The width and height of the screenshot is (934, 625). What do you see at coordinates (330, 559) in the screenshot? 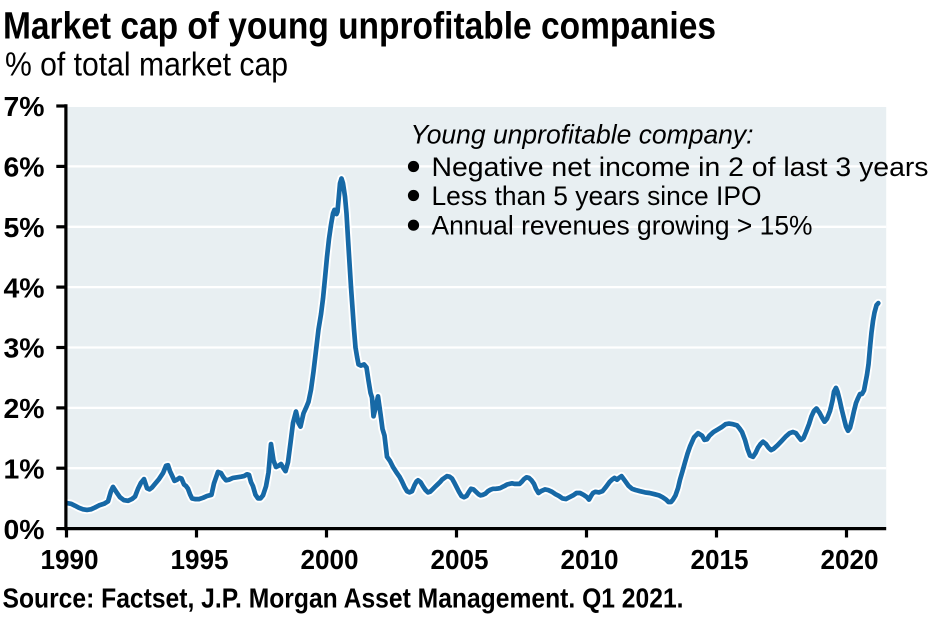
I see `svg-text: 2000` at bounding box center [330, 559].